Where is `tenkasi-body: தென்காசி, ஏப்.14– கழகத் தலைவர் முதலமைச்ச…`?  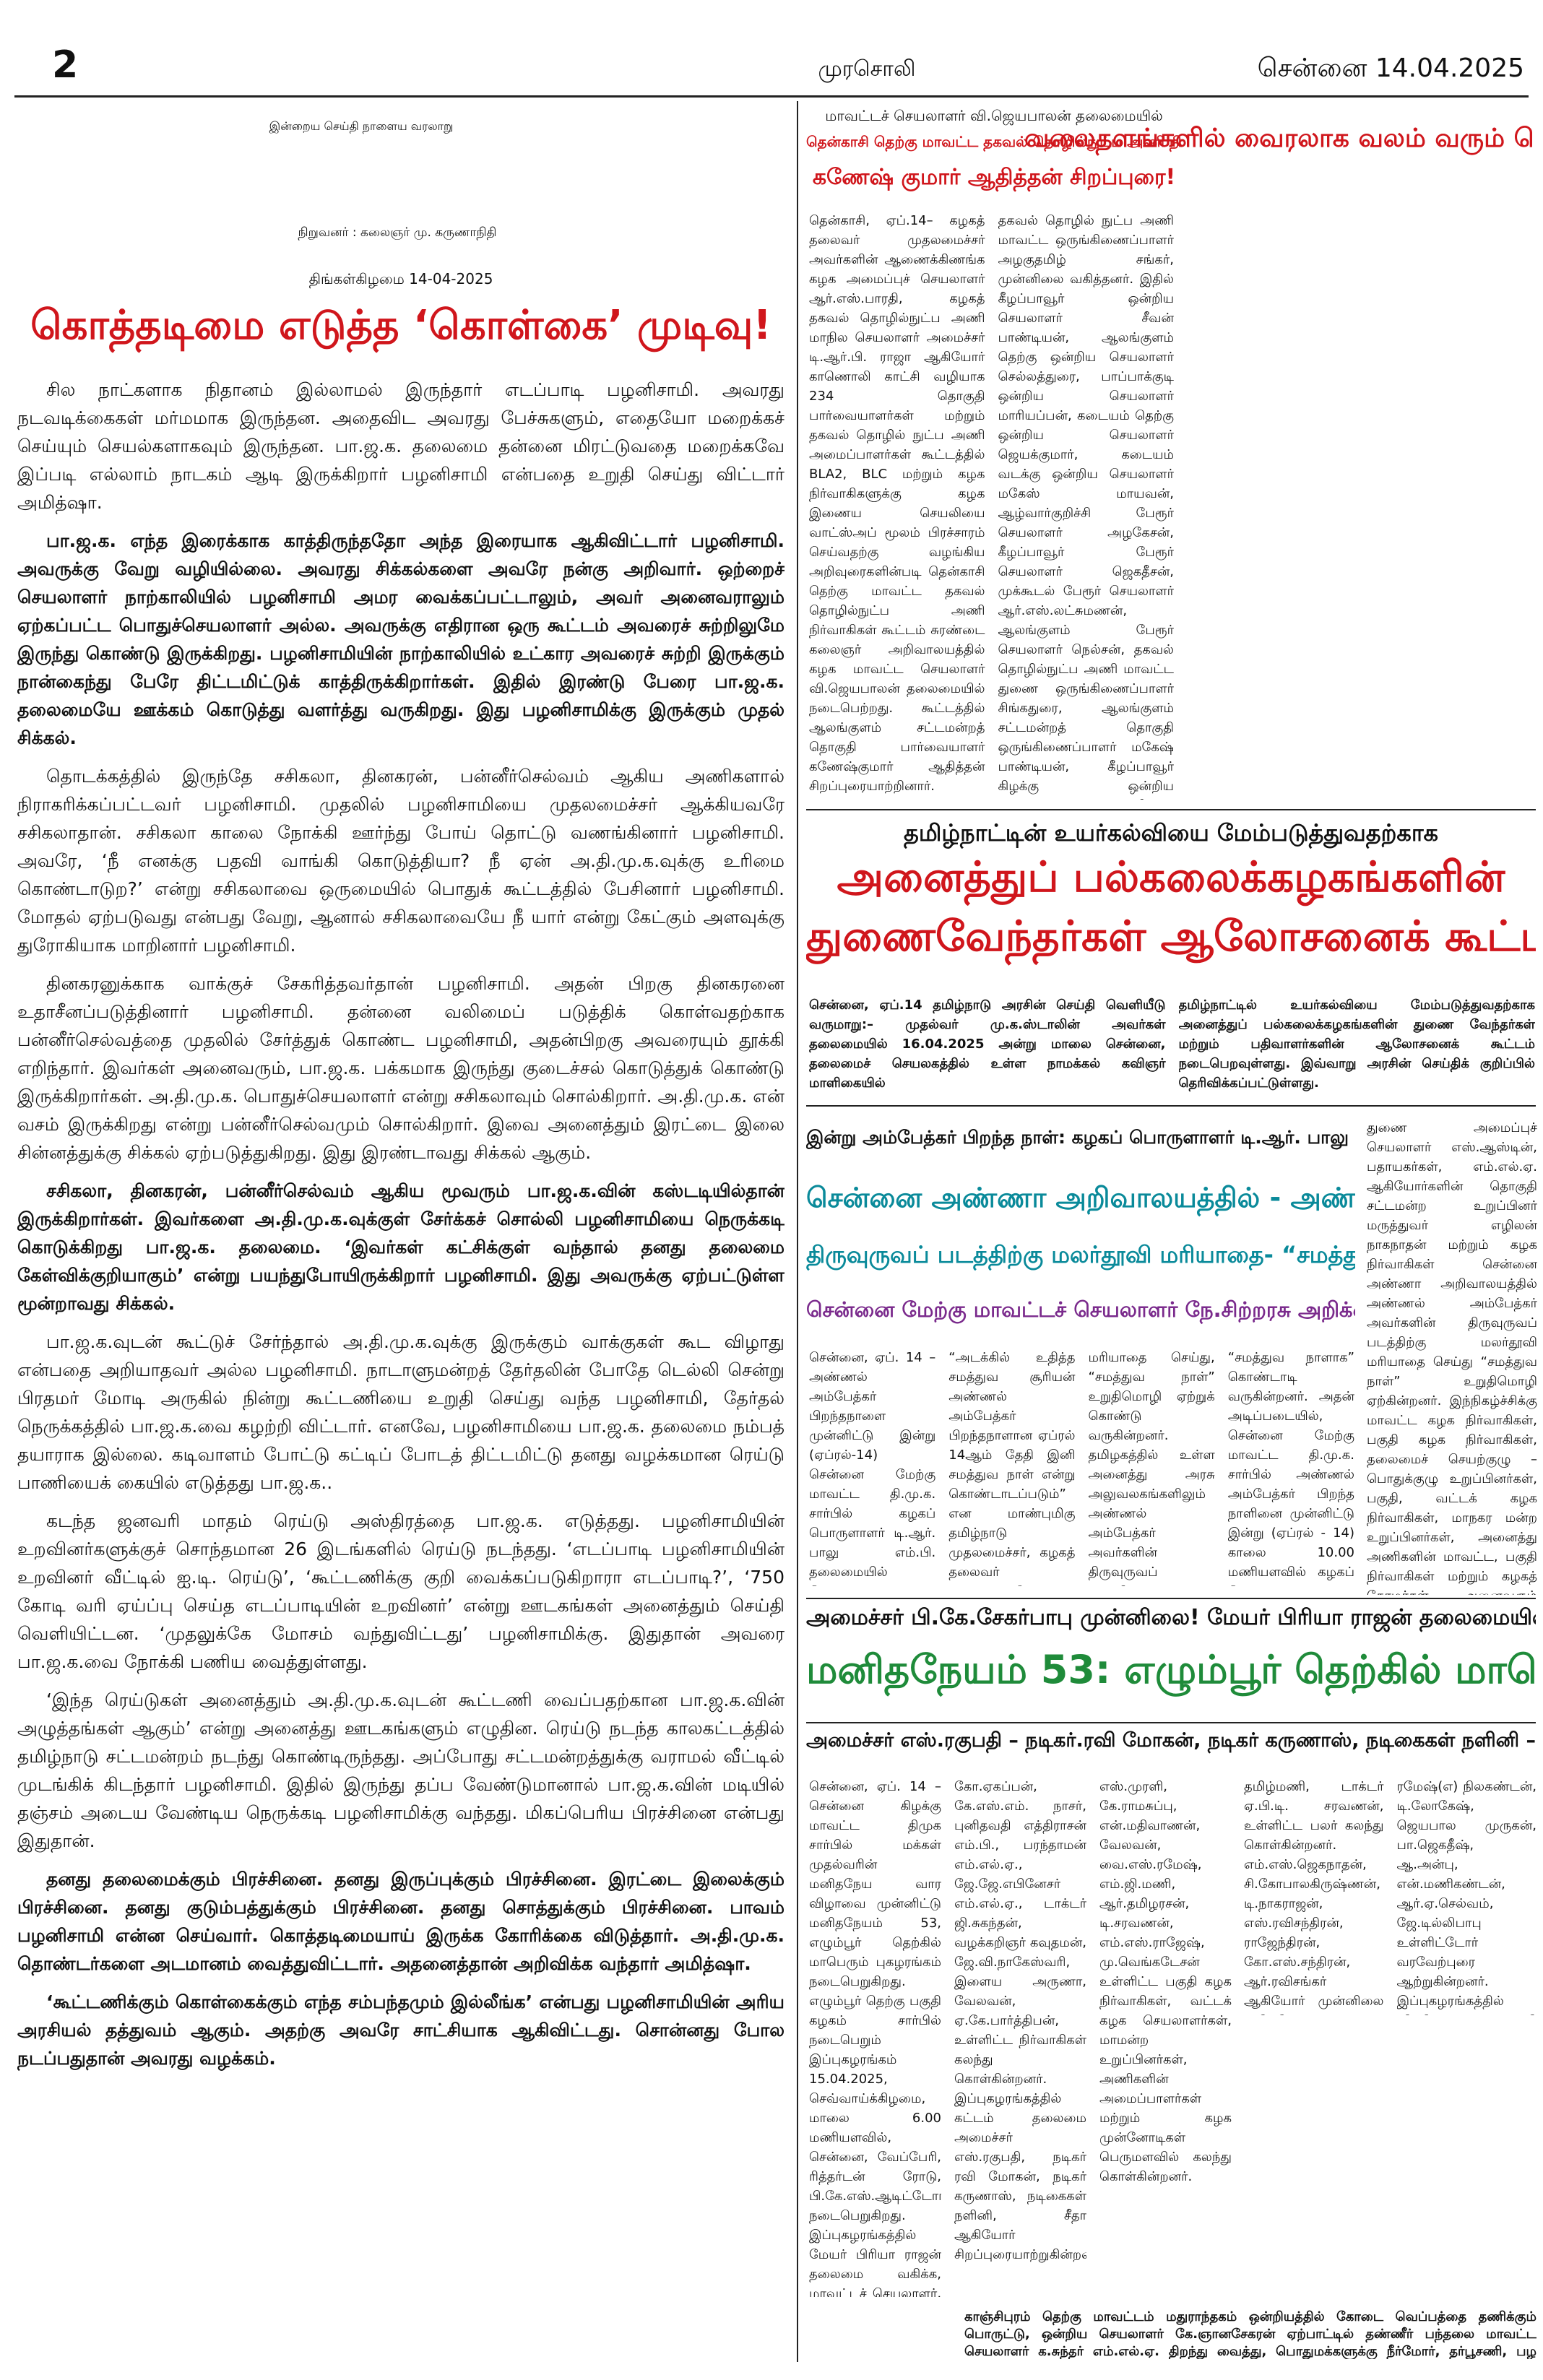 tenkasi-body: தென்காசி, ஏப்.14– கழகத் தலைவர் முதலமைச்ச… is located at coordinates (991, 505).